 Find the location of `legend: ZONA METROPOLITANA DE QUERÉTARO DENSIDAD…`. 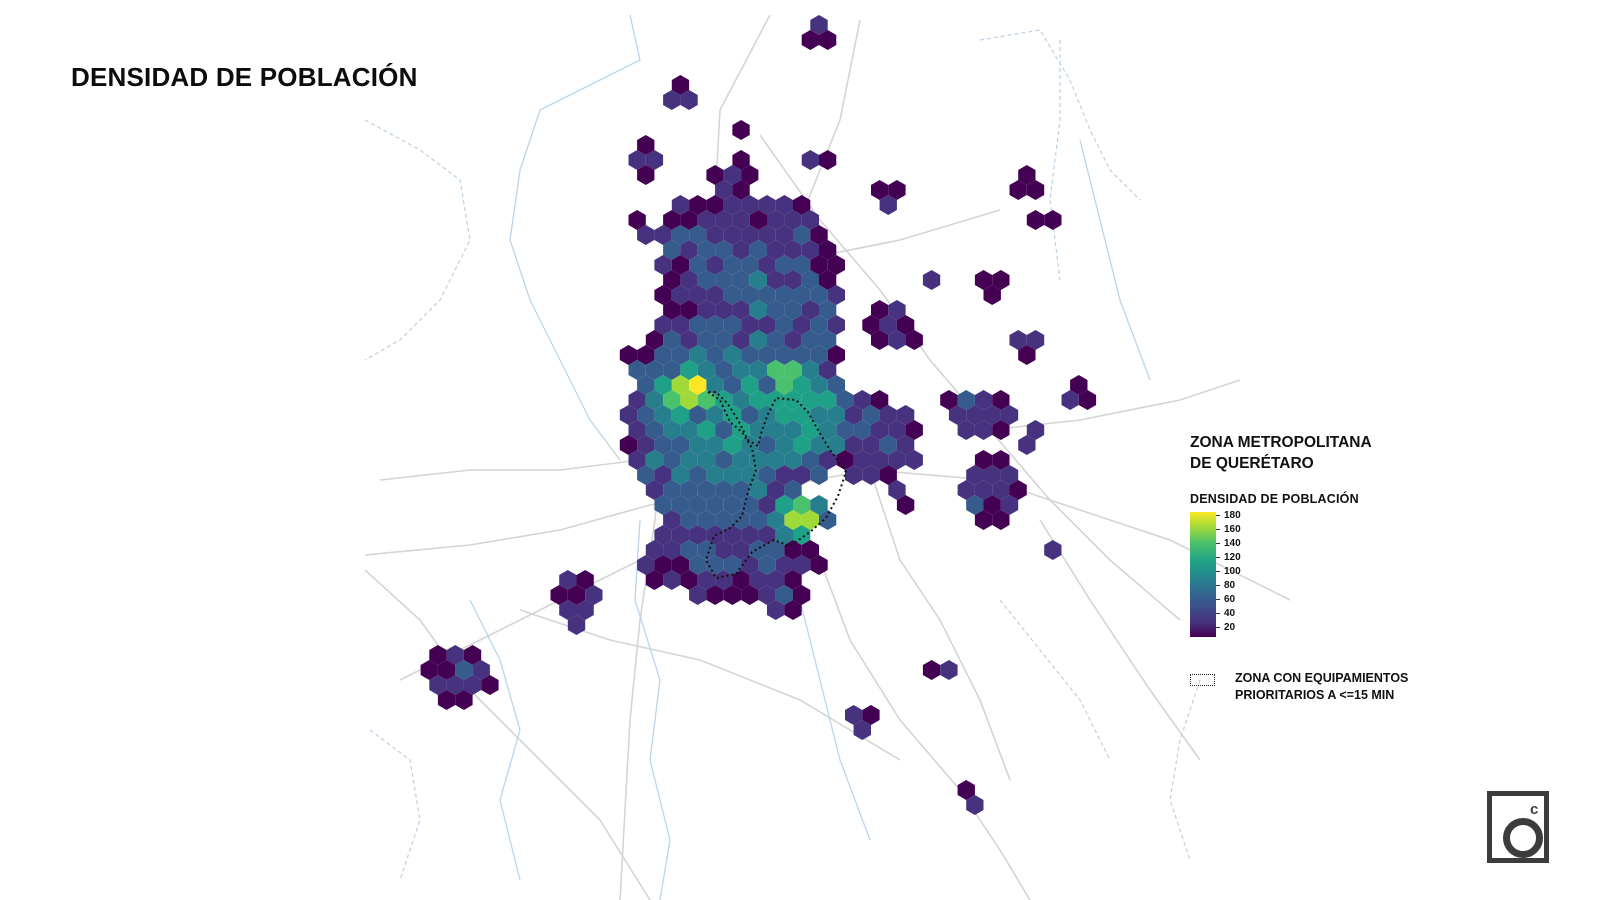

legend: ZONA METROPOLITANA DE QUERÉTARO DENSIDAD… is located at coordinates (1340, 568).